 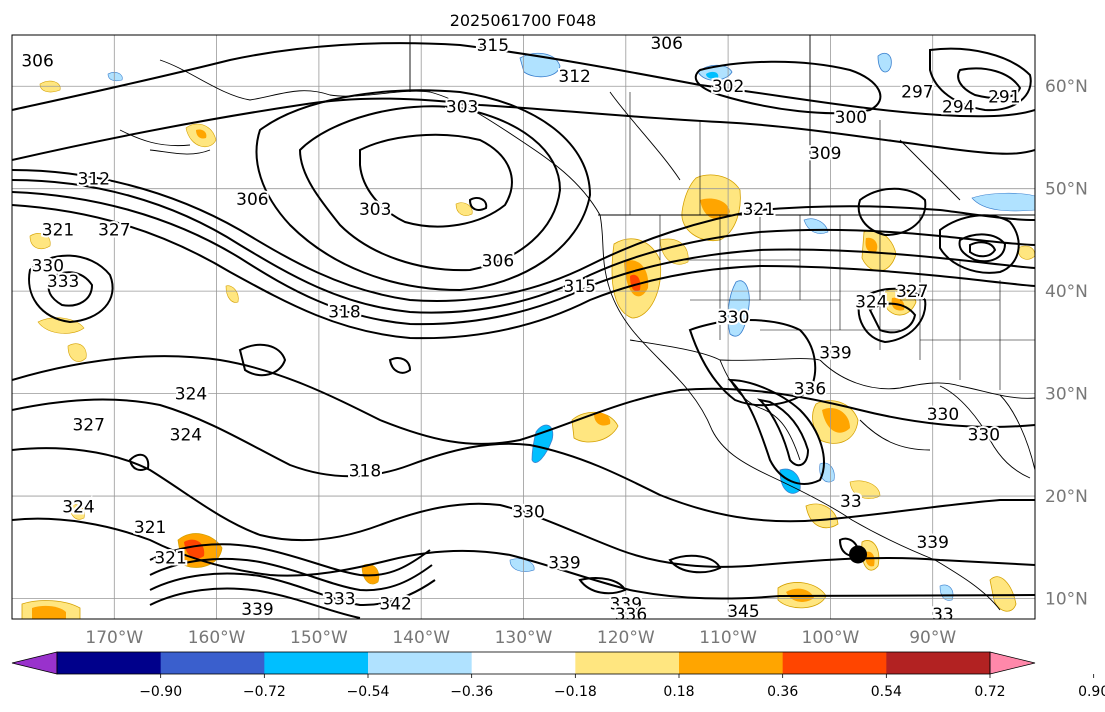 What do you see at coordinates (421, 638) in the screenshot?
I see `lon-tick-label: 140°W` at bounding box center [421, 638].